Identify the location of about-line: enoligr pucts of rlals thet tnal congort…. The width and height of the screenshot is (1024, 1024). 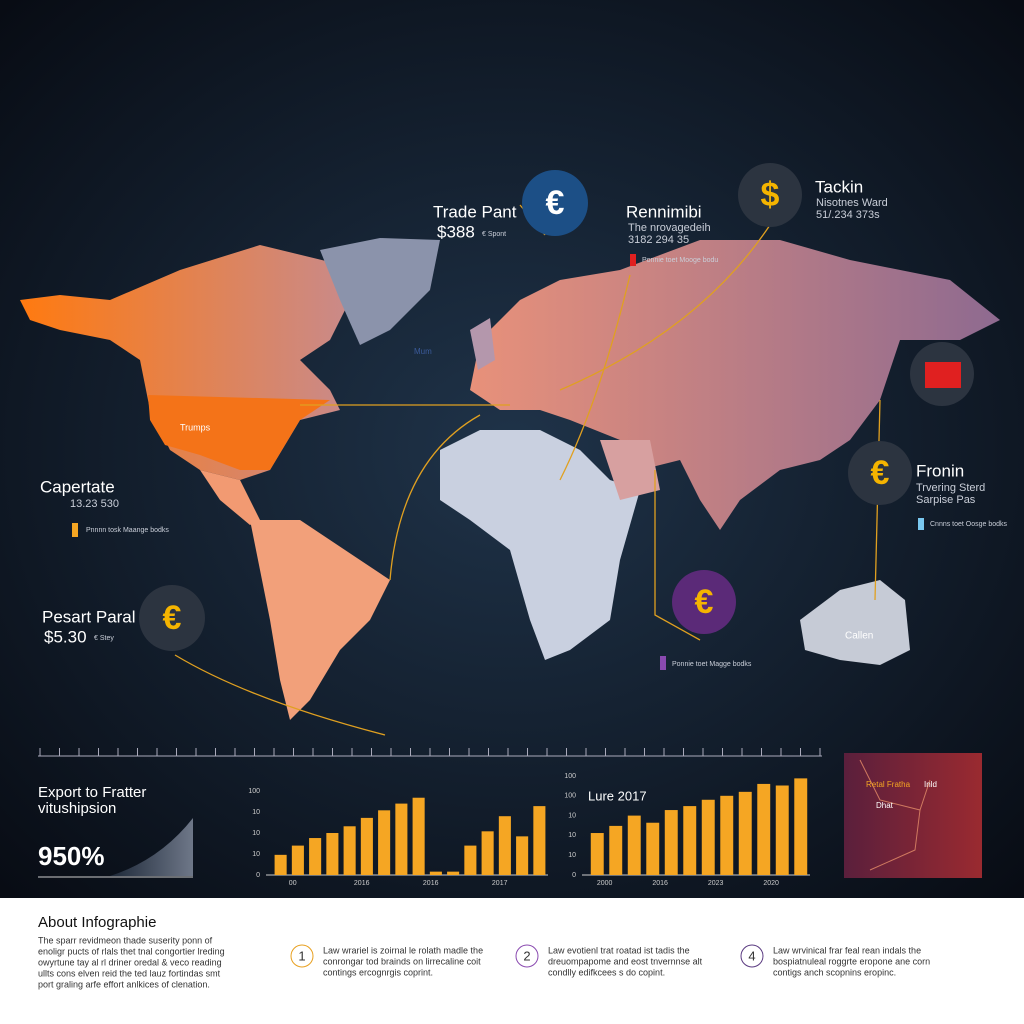
(131, 951).